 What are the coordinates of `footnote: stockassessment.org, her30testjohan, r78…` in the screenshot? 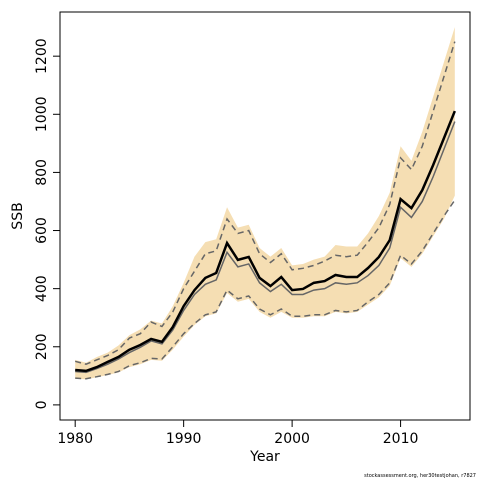 It's located at (420, 476).